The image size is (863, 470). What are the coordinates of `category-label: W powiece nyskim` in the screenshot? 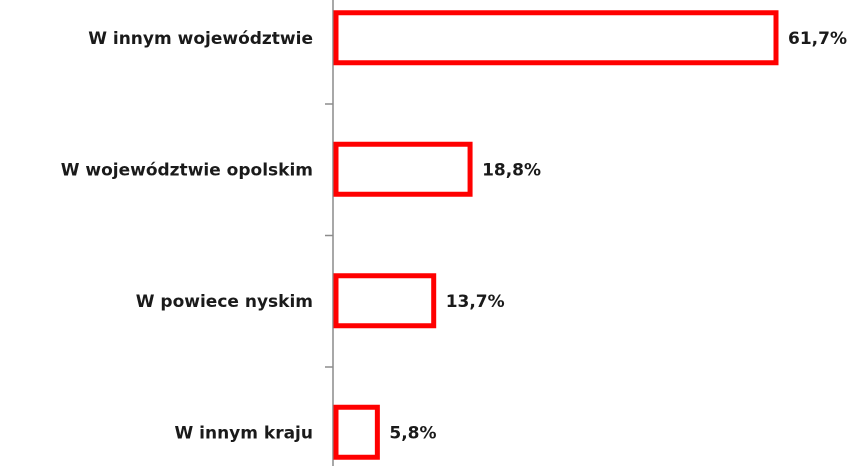 It's located at (224, 302).